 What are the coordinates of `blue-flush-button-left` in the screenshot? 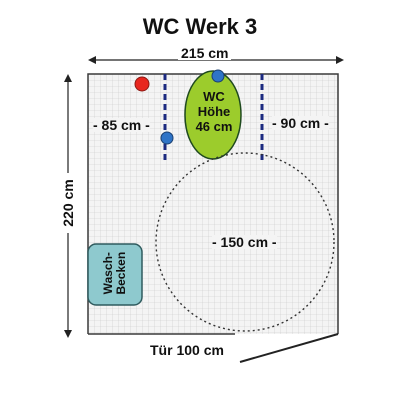 It's located at (167, 138).